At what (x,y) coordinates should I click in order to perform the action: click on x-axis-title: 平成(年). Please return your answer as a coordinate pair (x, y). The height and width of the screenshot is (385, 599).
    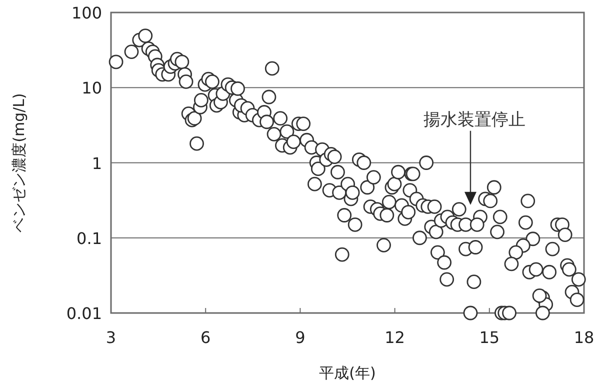
    Looking at the image, I should click on (347, 373).